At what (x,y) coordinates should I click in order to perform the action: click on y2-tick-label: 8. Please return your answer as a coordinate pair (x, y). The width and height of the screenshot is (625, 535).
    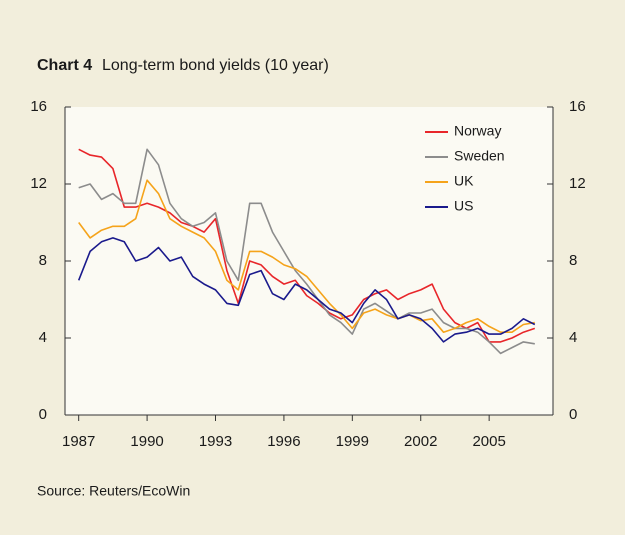
    Looking at the image, I should click on (573, 260).